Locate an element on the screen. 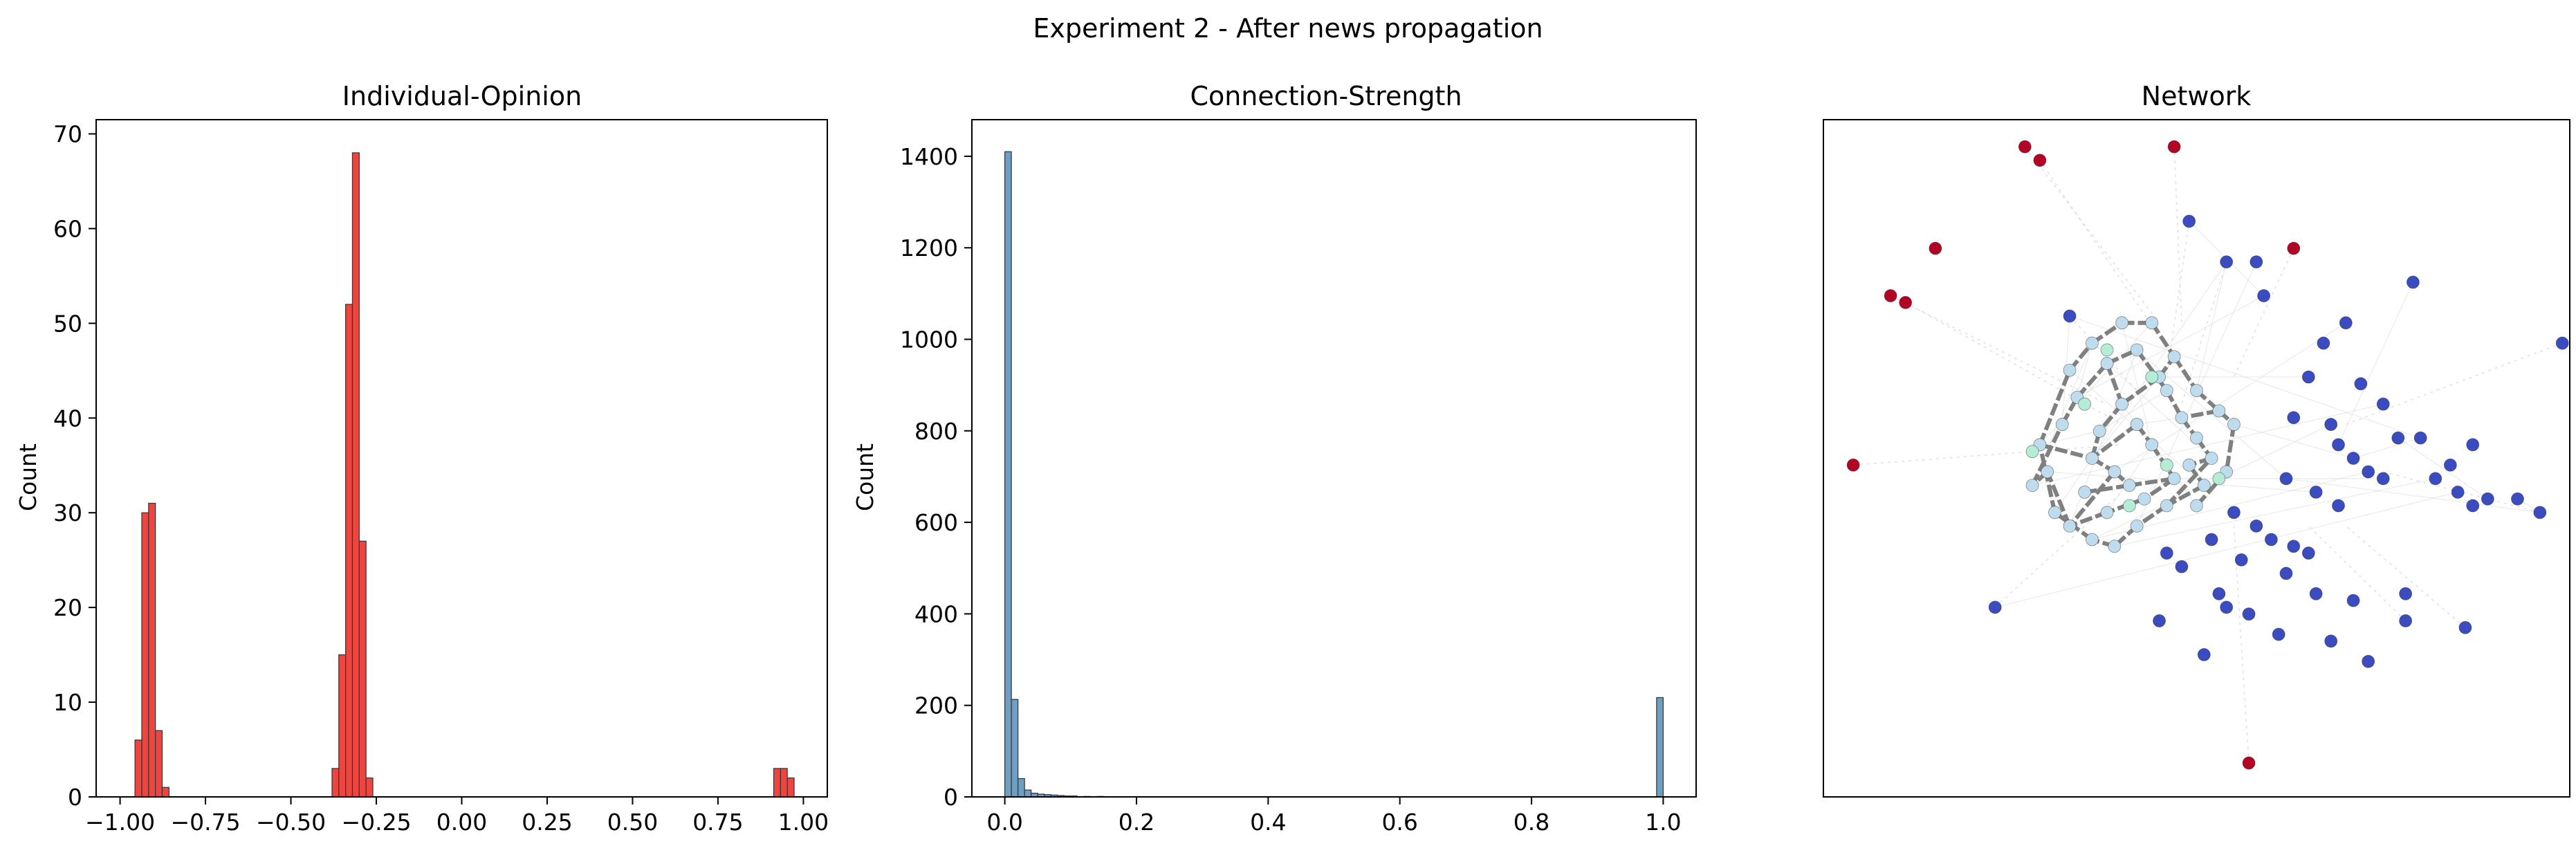 The height and width of the screenshot is (855, 2576). strength-ytick-label-4: 800 is located at coordinates (936, 431).